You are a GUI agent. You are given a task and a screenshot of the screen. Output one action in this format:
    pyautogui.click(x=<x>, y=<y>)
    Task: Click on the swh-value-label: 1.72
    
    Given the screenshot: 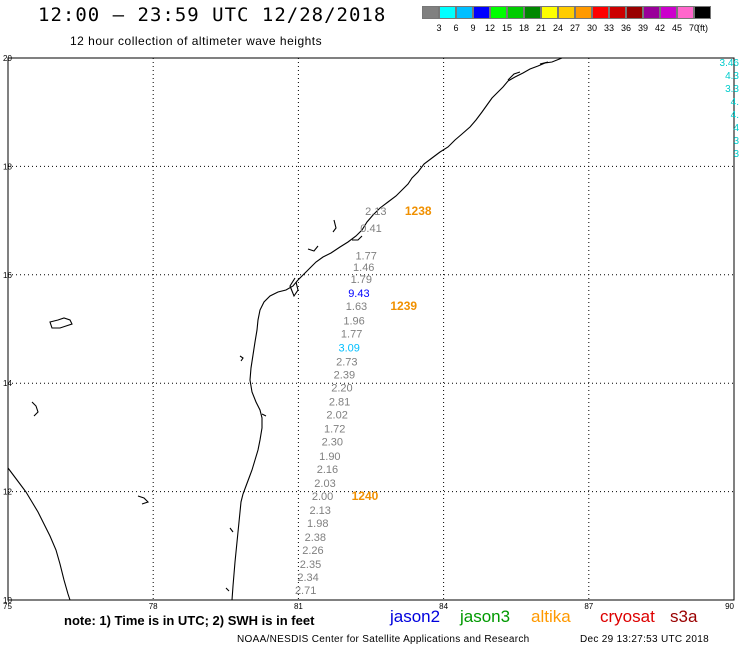 What is the action you would take?
    pyautogui.click(x=334, y=430)
    